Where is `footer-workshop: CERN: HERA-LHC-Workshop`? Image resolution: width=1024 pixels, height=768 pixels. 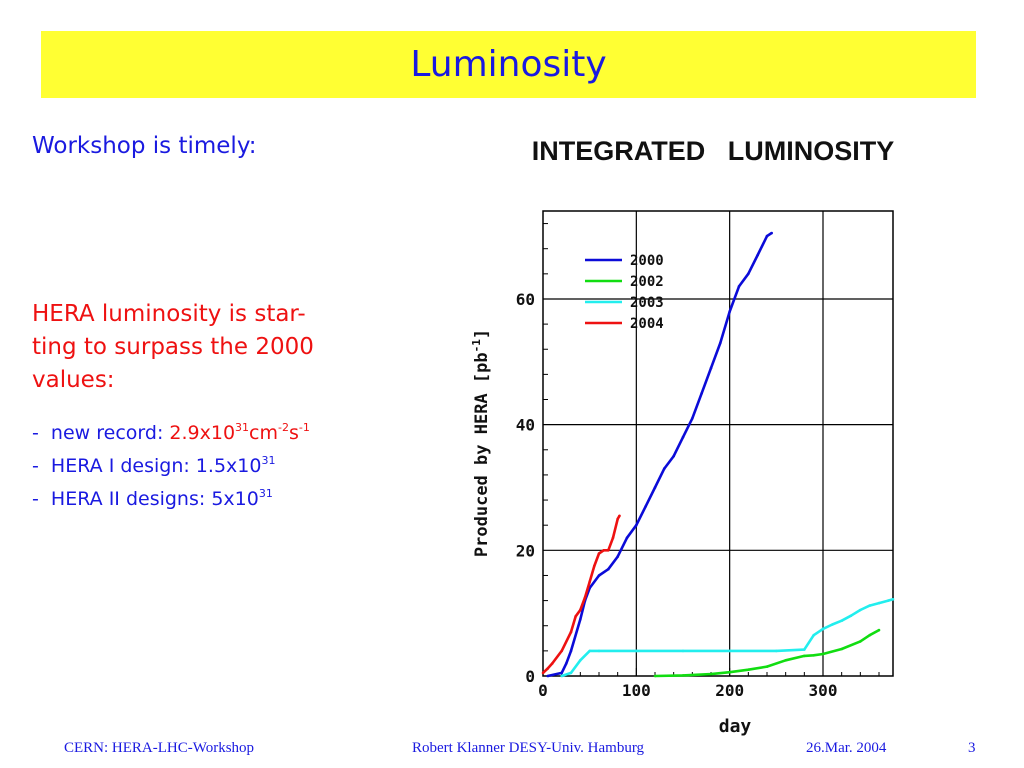
footer-workshop: CERN: HERA-LHC-Workshop is located at coordinates (159, 748).